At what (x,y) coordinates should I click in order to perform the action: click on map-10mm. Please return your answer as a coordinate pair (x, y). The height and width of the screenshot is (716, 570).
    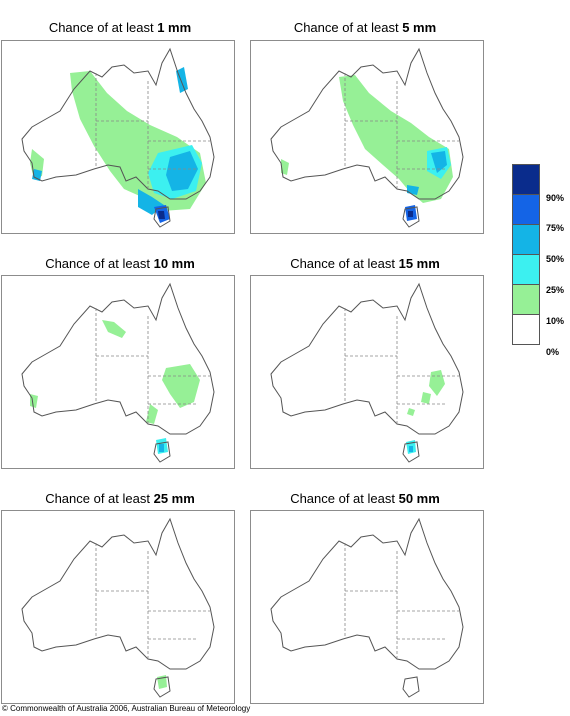
    Looking at the image, I should click on (118, 372).